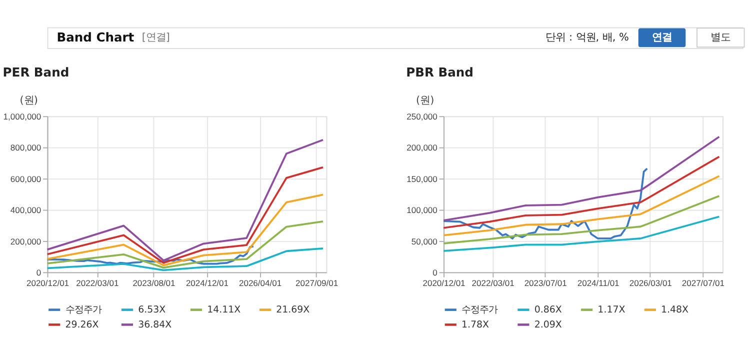  Describe the element at coordinates (546, 283) in the screenshot. I see `x-tick-label: 2023/07/01` at that location.